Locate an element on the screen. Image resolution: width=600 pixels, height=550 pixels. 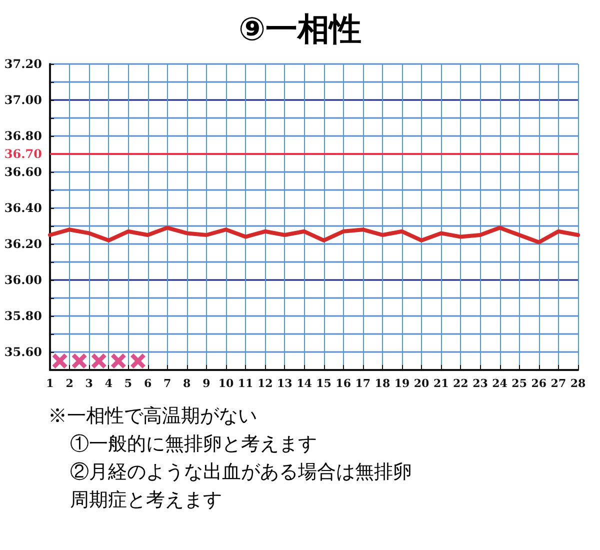
x-tick-label: 20 is located at coordinates (422, 383).